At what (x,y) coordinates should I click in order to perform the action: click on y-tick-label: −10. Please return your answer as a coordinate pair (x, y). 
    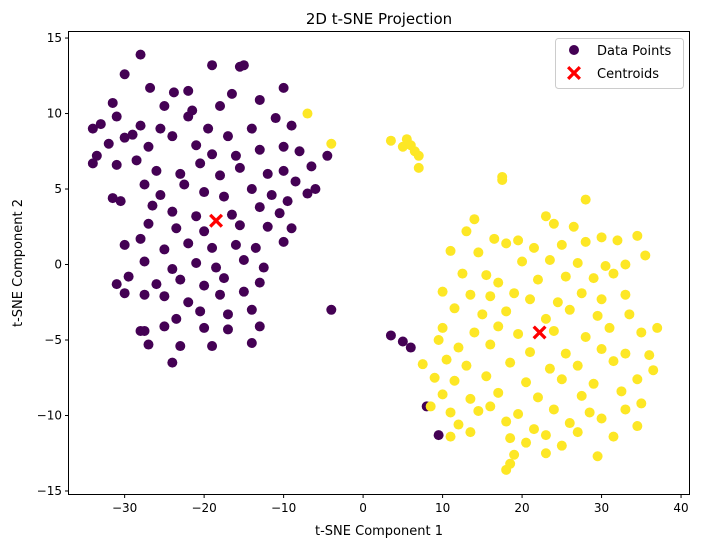
    Looking at the image, I should click on (49, 415).